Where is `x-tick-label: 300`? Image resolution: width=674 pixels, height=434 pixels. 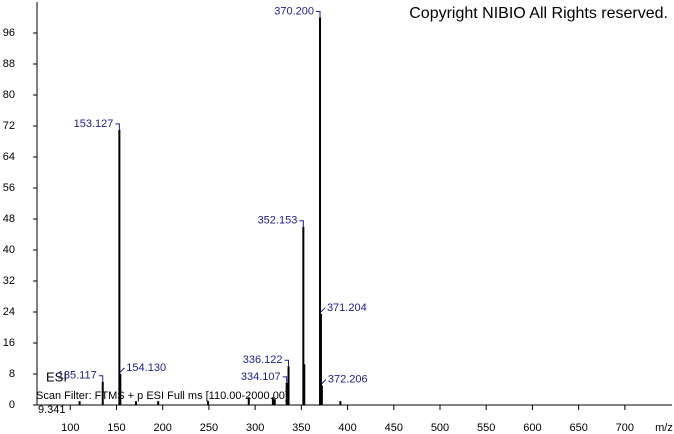
x-tick-label: 300 is located at coordinates (255, 428).